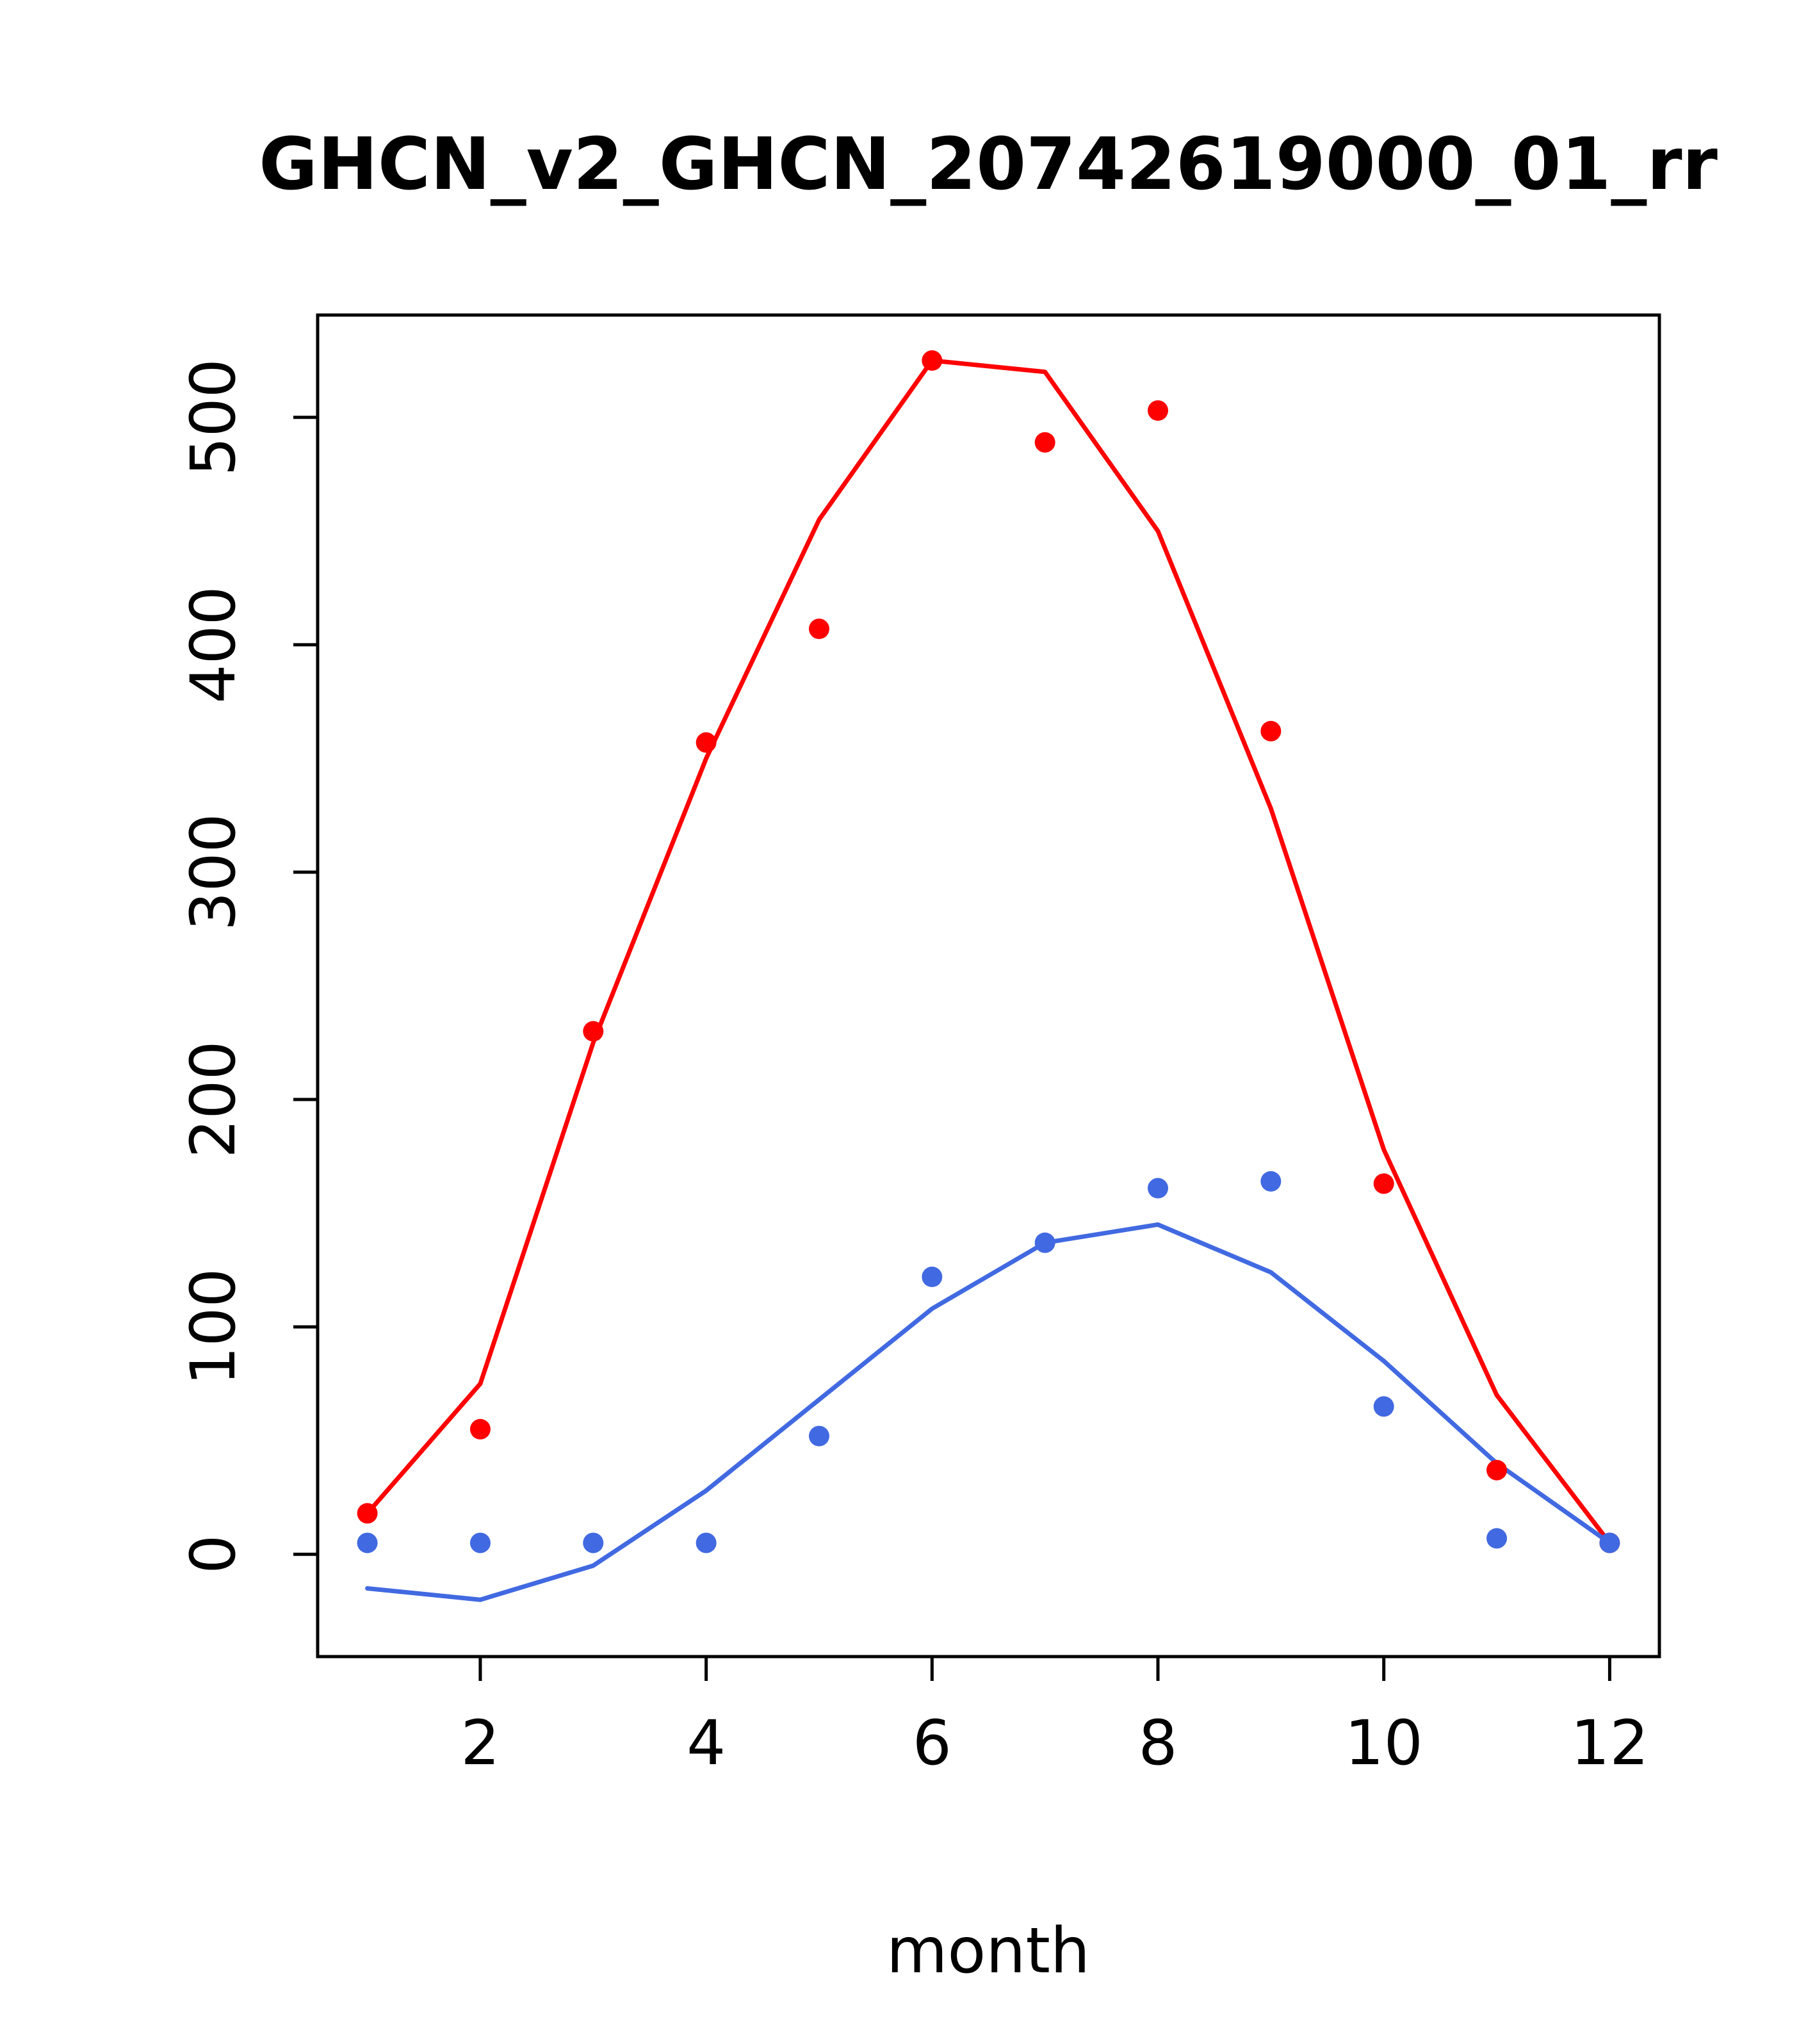  What do you see at coordinates (213, 417) in the screenshot?
I see `y-axis-tick-label: 500` at bounding box center [213, 417].